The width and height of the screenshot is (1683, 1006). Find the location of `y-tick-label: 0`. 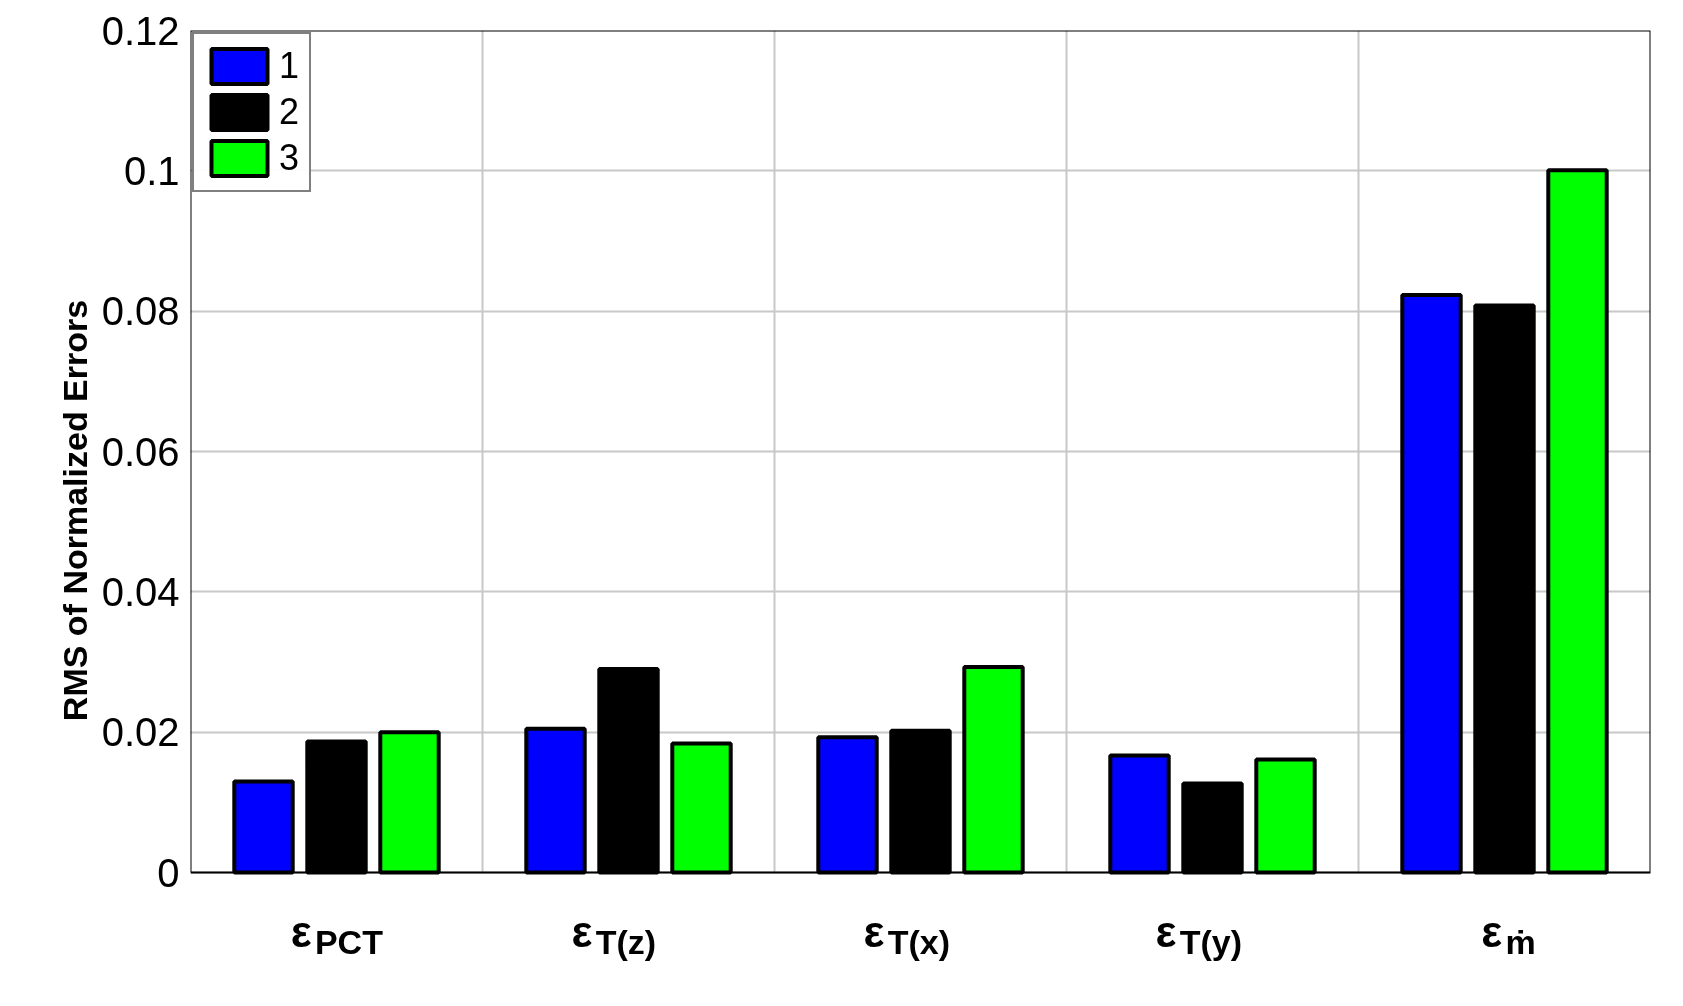

y-tick-label: 0 is located at coordinates (168, 872).